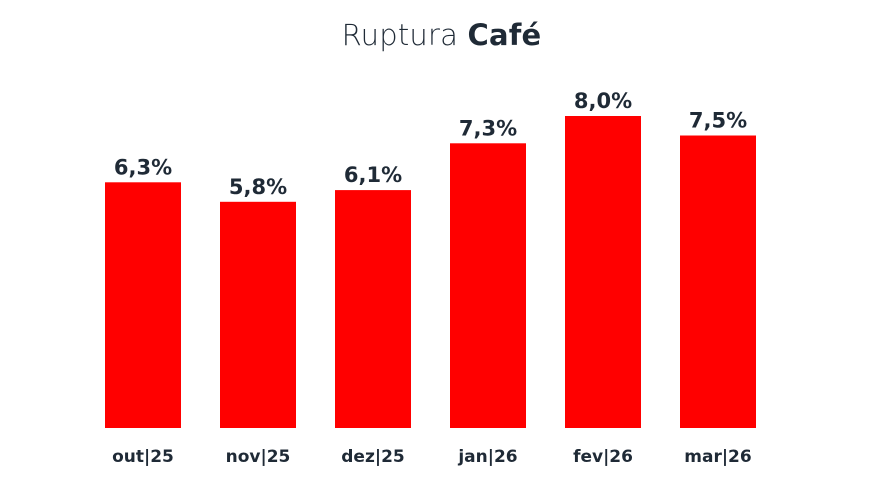 The image size is (883, 481). Describe the element at coordinates (143, 167) in the screenshot. I see `value-label-0: 6,3%` at that location.